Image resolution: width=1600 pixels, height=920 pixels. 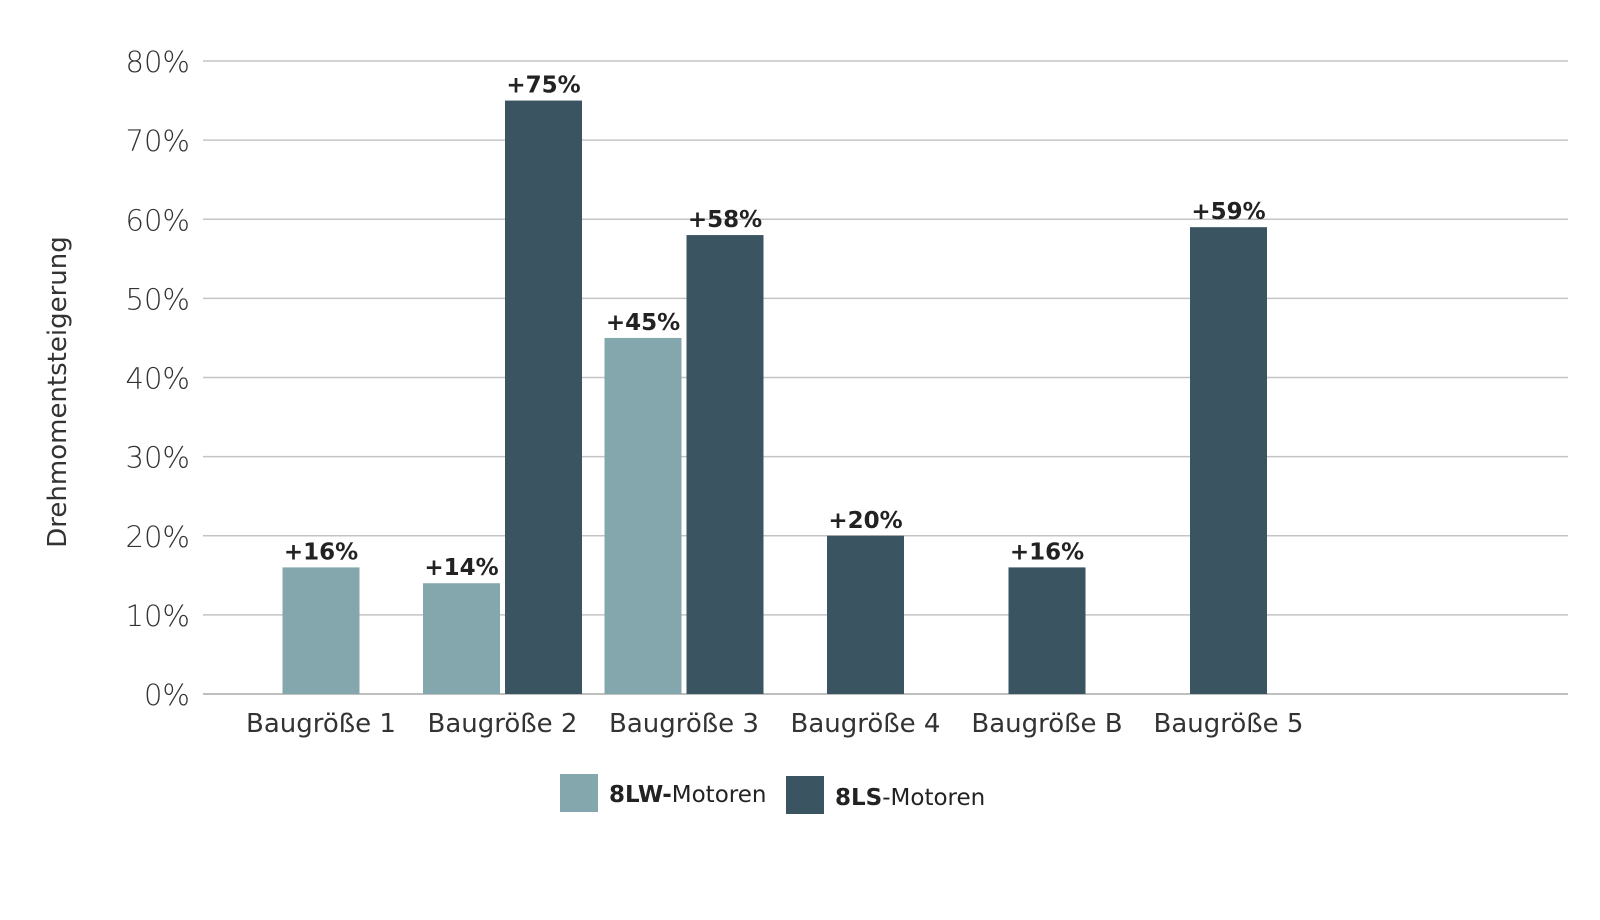 I want to click on y-axis-label: Drehmomentsteigerung, so click(x=58, y=391).